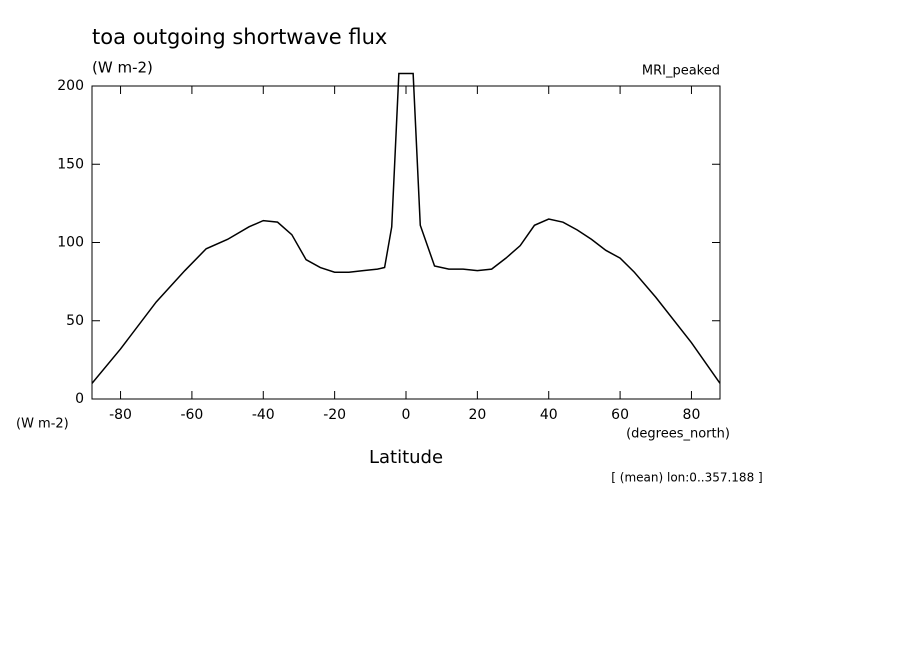 This screenshot has height=654, width=904. Describe the element at coordinates (263, 415) in the screenshot. I see `x-tick-label: -40` at that location.